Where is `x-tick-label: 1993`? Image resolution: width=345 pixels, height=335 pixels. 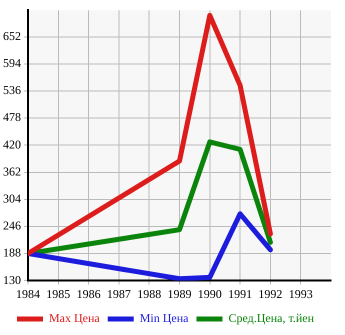 x-tick-label: 1993 is located at coordinates (300, 293).